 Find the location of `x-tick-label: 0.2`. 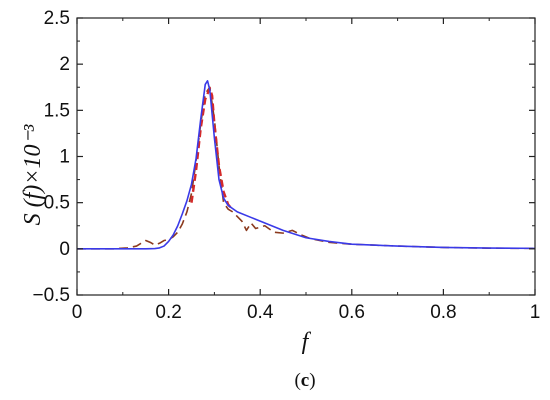

x-tick-label: 0.2 is located at coordinates (168, 312).